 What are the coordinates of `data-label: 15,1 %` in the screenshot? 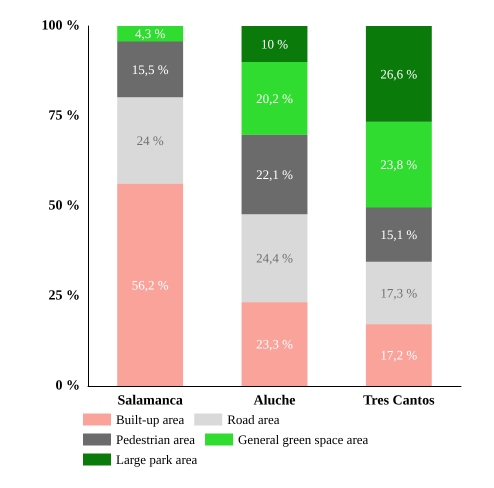 It's located at (399, 234).